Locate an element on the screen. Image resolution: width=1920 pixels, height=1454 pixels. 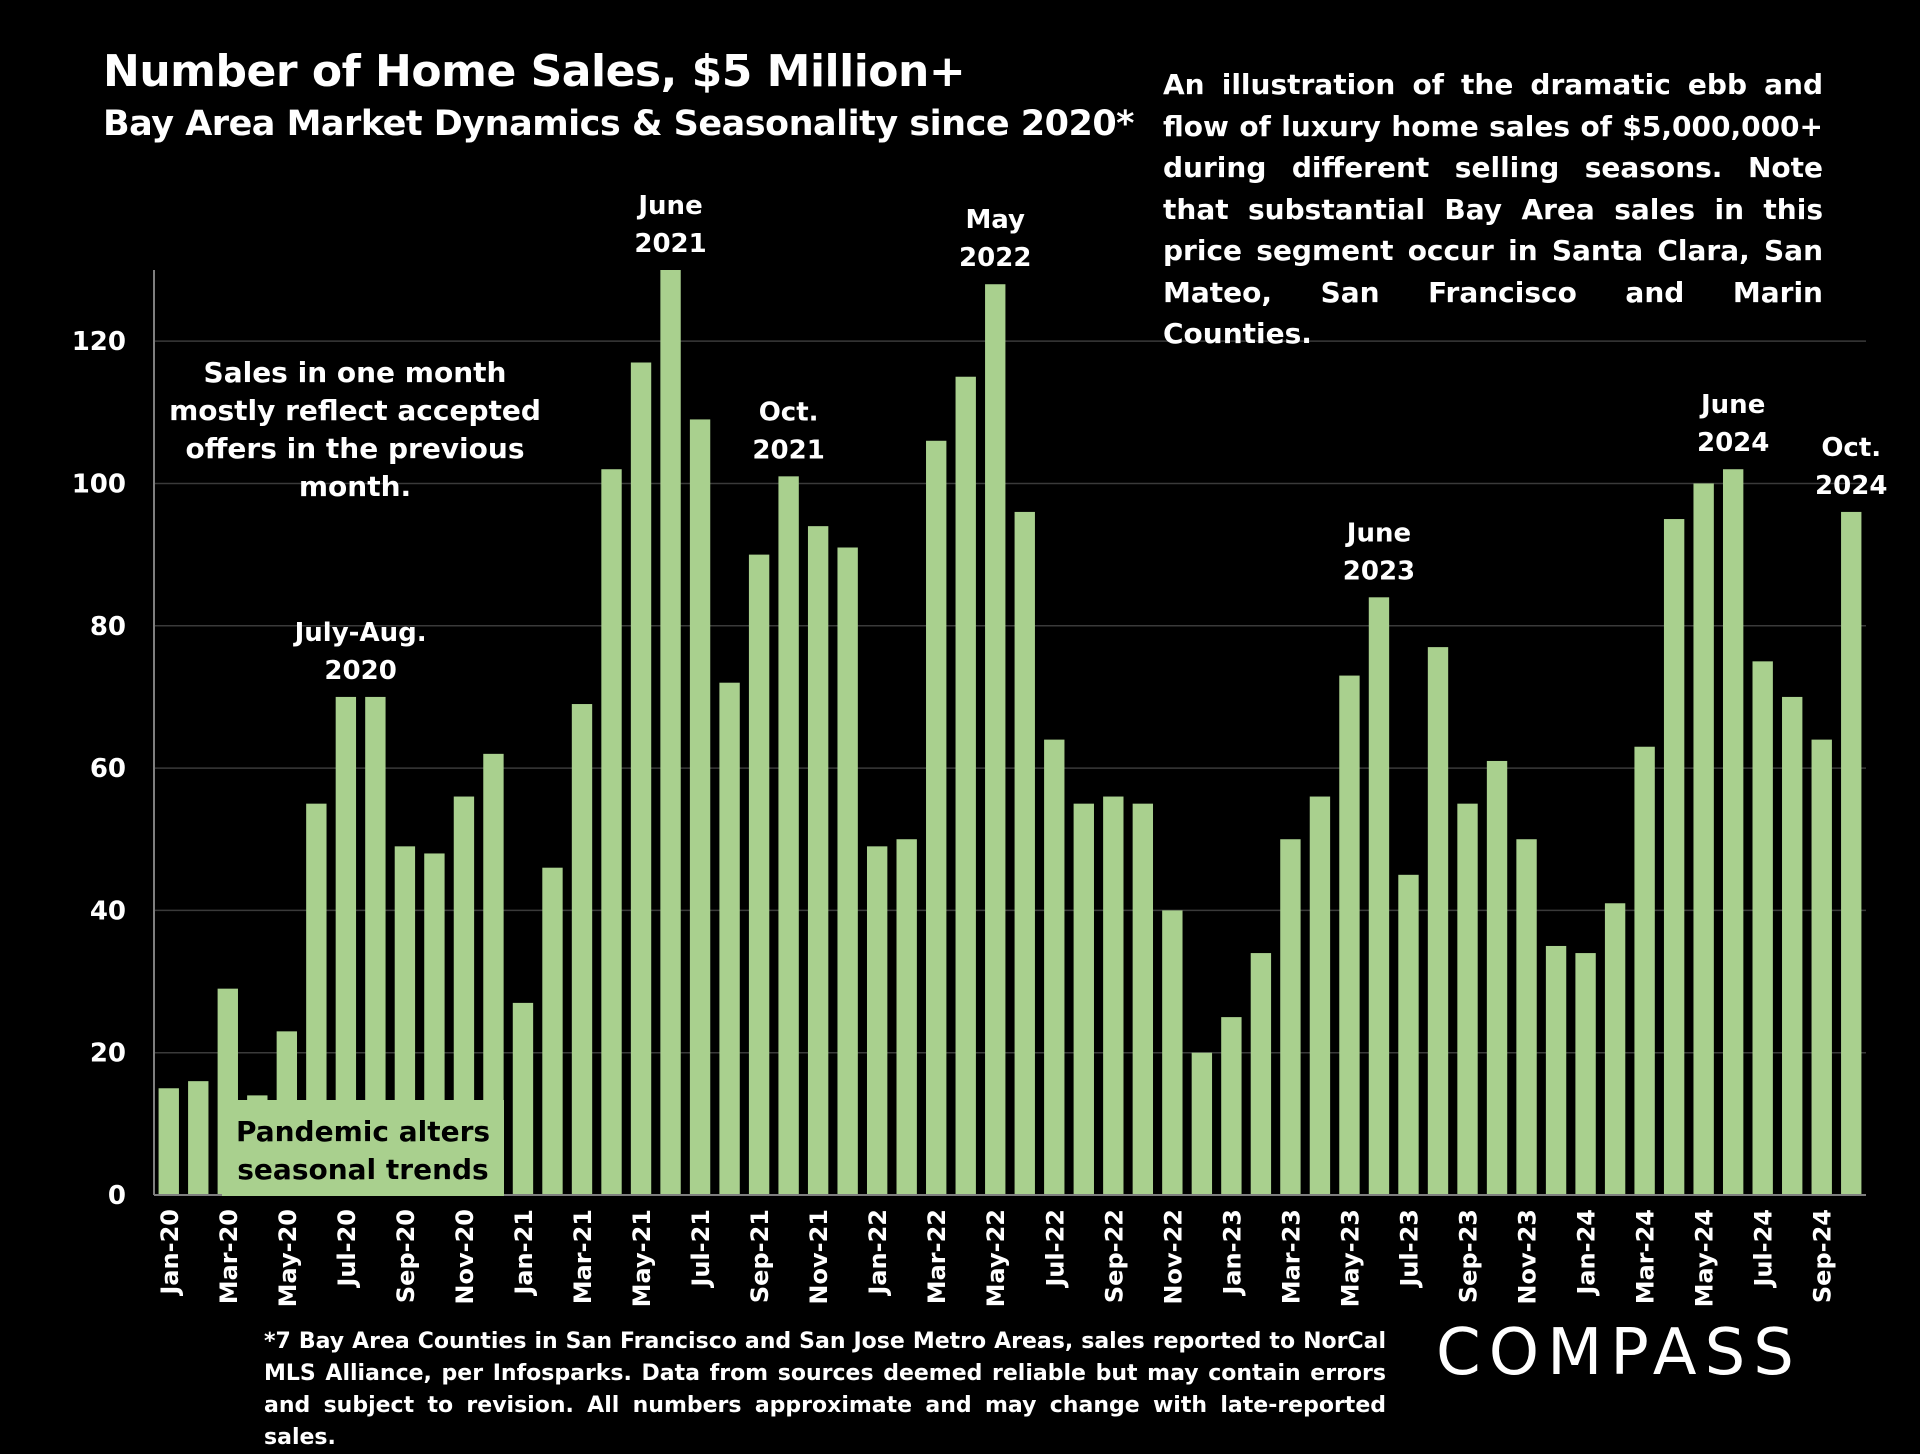
annotation-line: 2023 is located at coordinates (1379, 571).